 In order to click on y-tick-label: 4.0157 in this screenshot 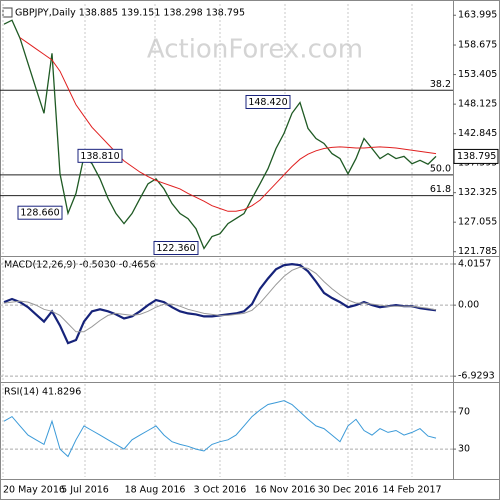, I will do `click(474, 263)`.